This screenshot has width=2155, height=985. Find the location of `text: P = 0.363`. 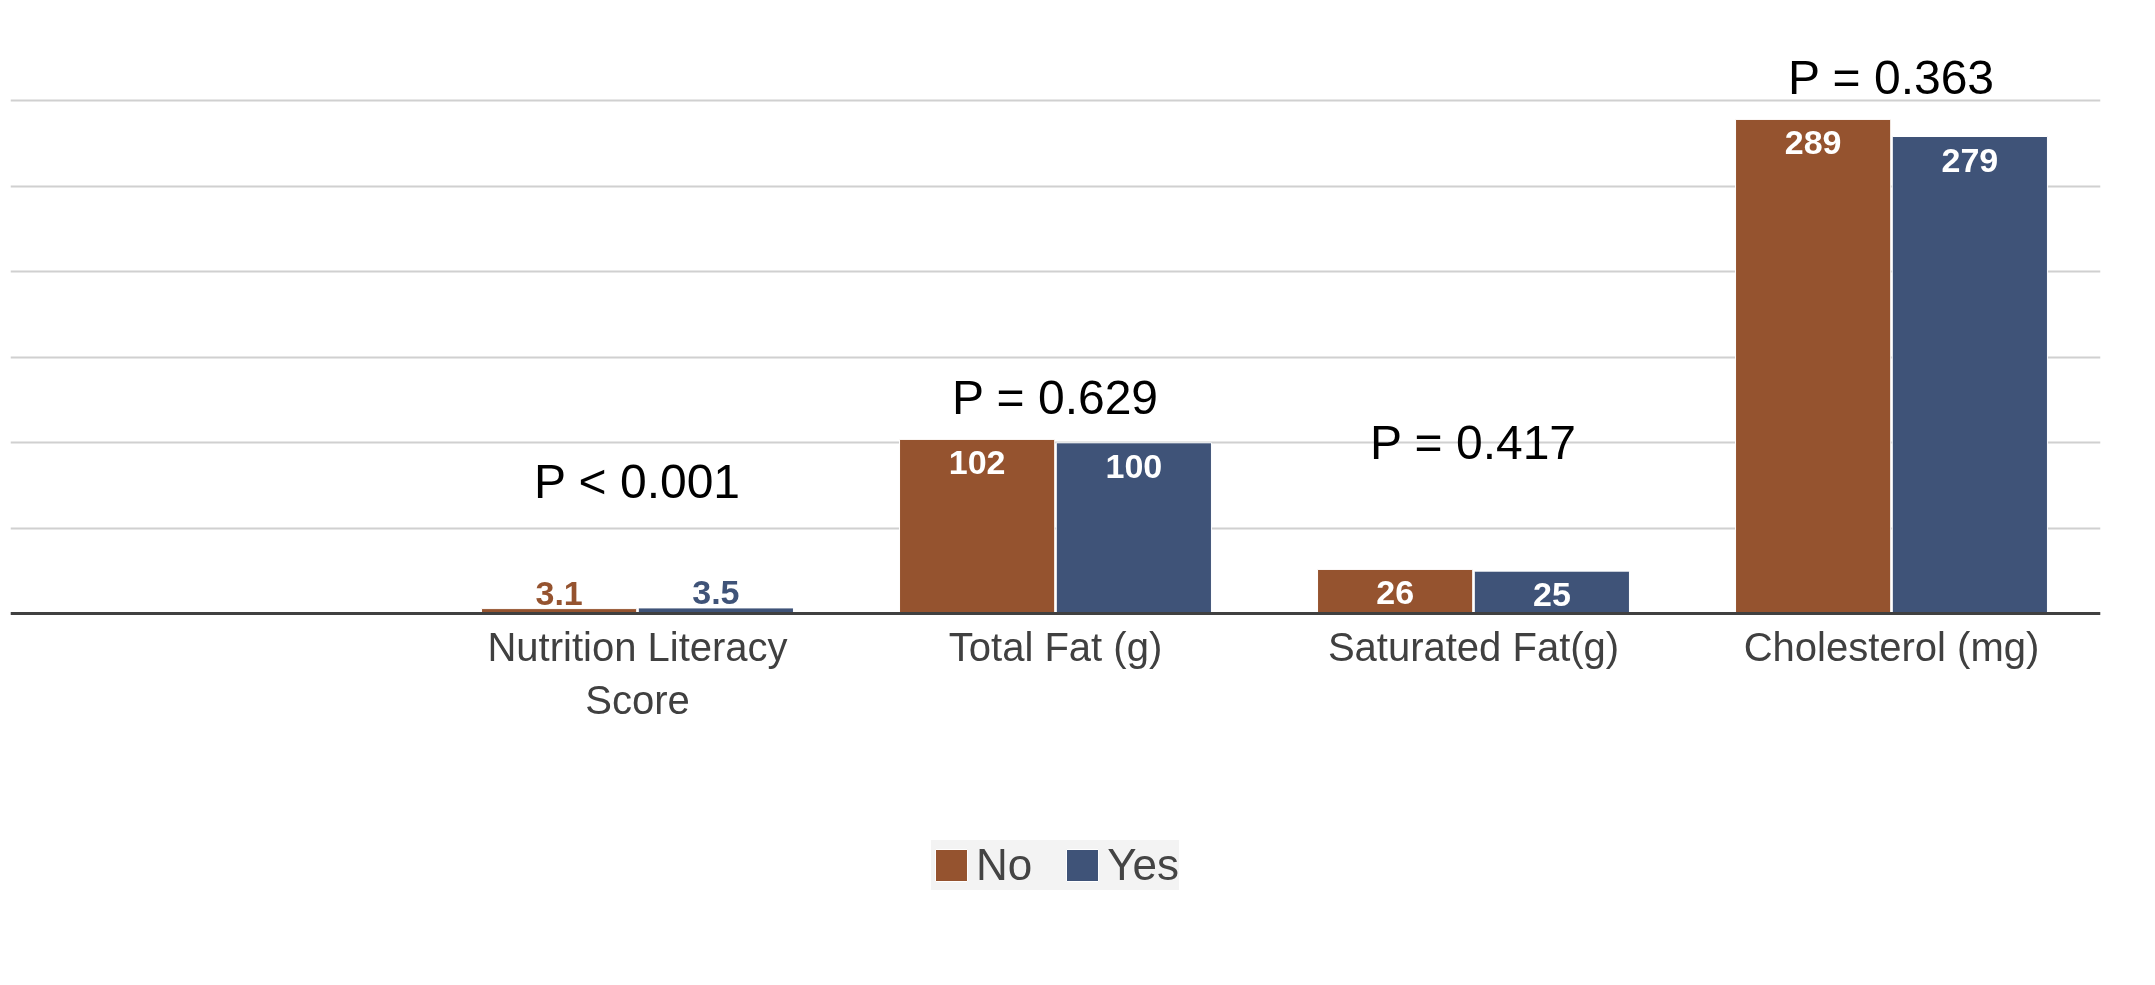

text: P = 0.363 is located at coordinates (1891, 78).